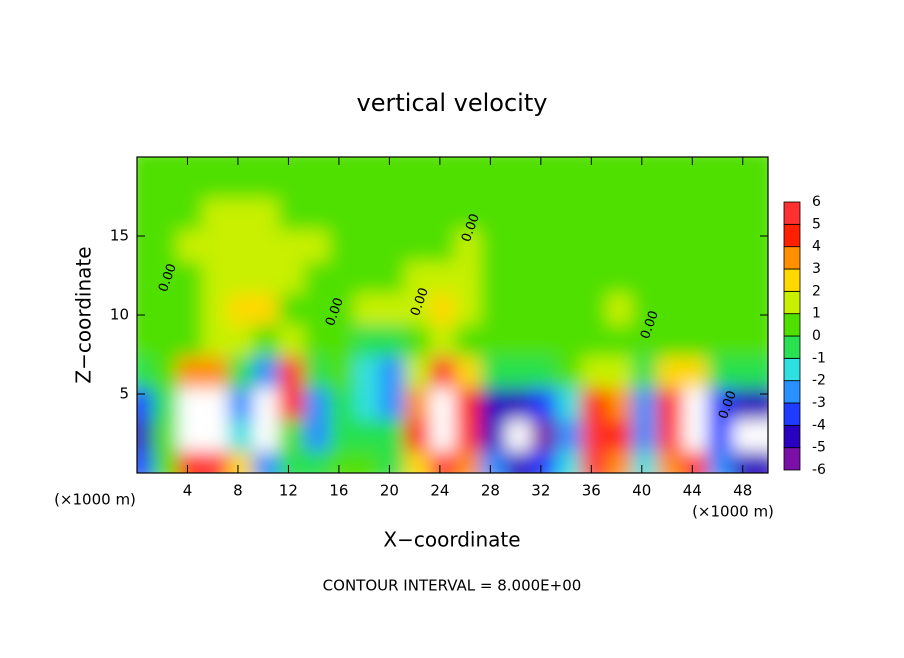  Describe the element at coordinates (591, 491) in the screenshot. I see `x-tick-label: 36` at that location.